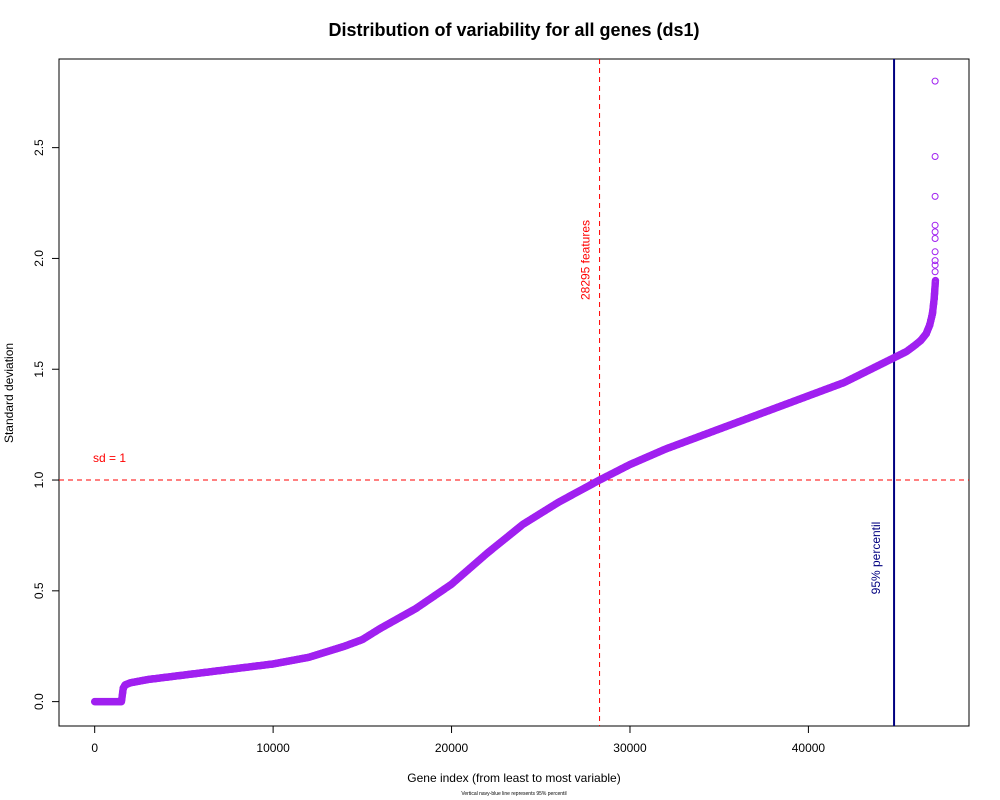 This screenshot has width=1000, height=800. What do you see at coordinates (46, 424) in the screenshot?
I see `y-axis: 0.0 0.5 1.0 1.5 2.0 2.5` at bounding box center [46, 424].